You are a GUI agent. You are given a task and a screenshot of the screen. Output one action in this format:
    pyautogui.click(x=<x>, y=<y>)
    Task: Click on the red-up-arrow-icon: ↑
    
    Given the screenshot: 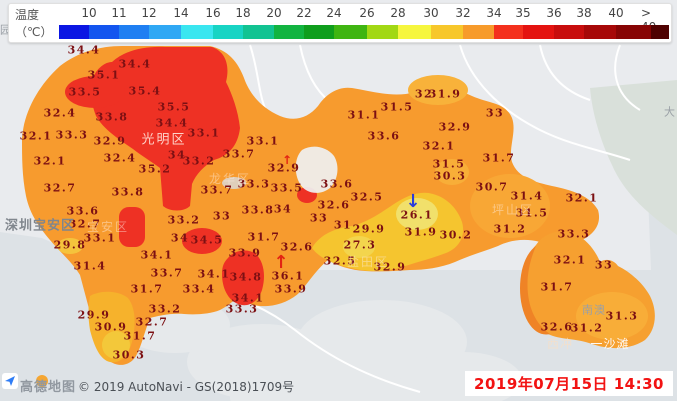 What is the action you would take?
    pyautogui.click(x=287, y=160)
    